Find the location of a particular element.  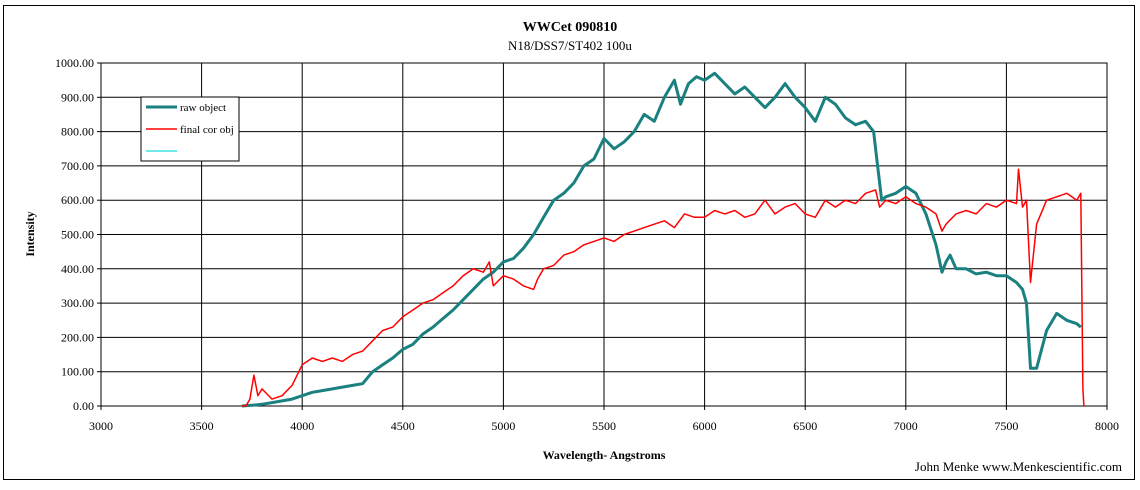

x-tick-label: 8000 is located at coordinates (1107, 426).